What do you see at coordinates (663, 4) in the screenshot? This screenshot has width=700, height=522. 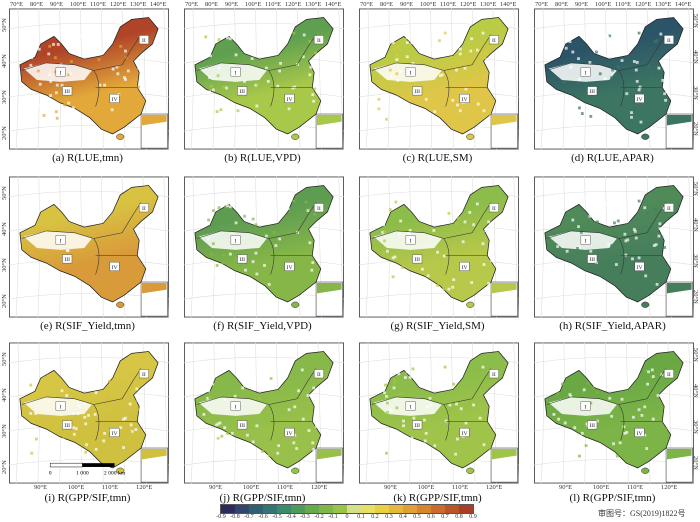 I see `longitude-label: 130°E` at bounding box center [663, 4].